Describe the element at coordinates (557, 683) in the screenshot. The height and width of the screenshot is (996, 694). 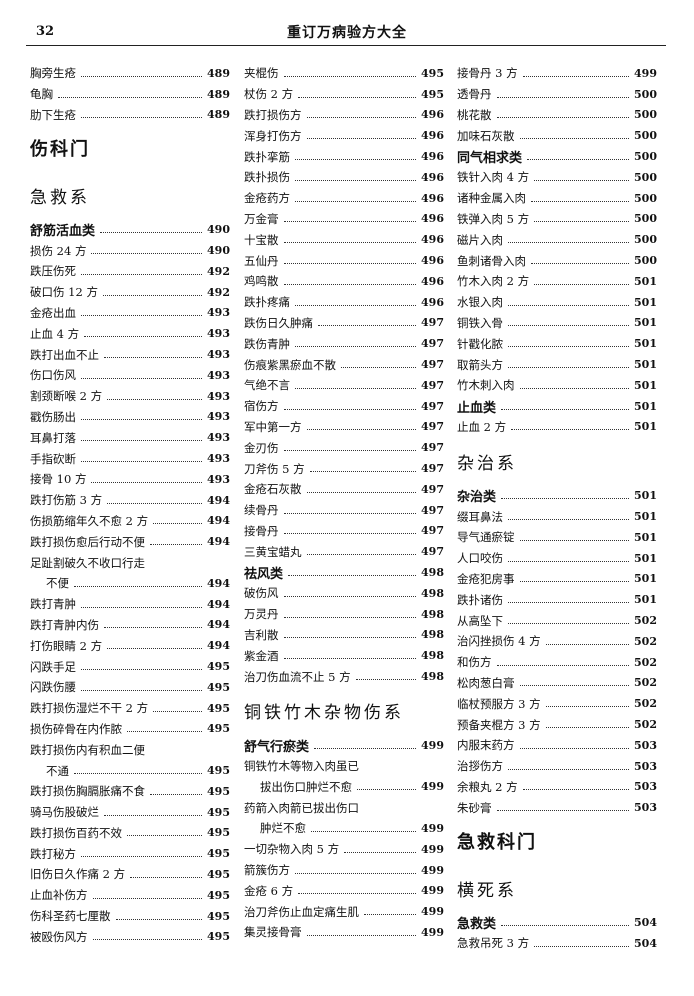
I see `toc-entry: 松肉葱白膏 502` at that location.